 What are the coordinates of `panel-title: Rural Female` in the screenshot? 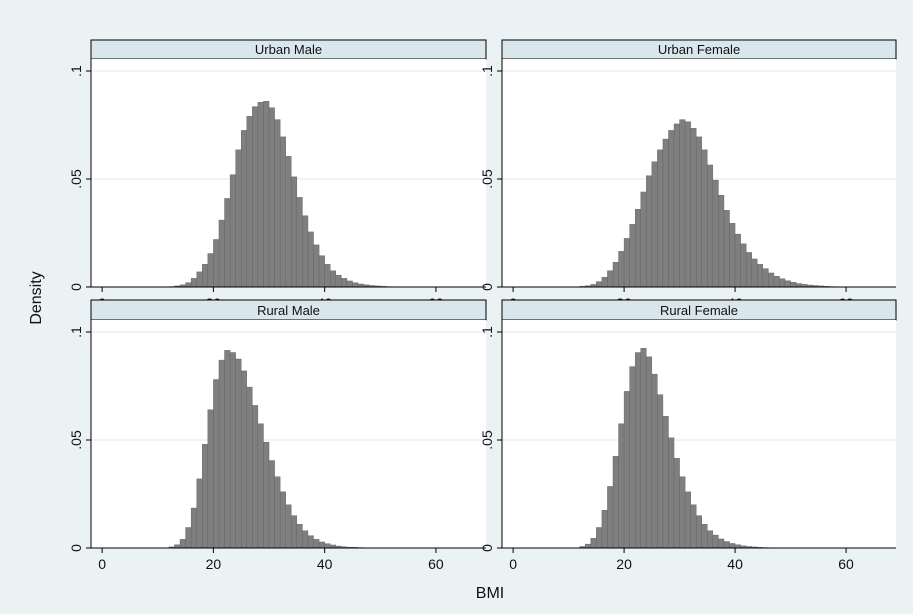 It's located at (699, 310).